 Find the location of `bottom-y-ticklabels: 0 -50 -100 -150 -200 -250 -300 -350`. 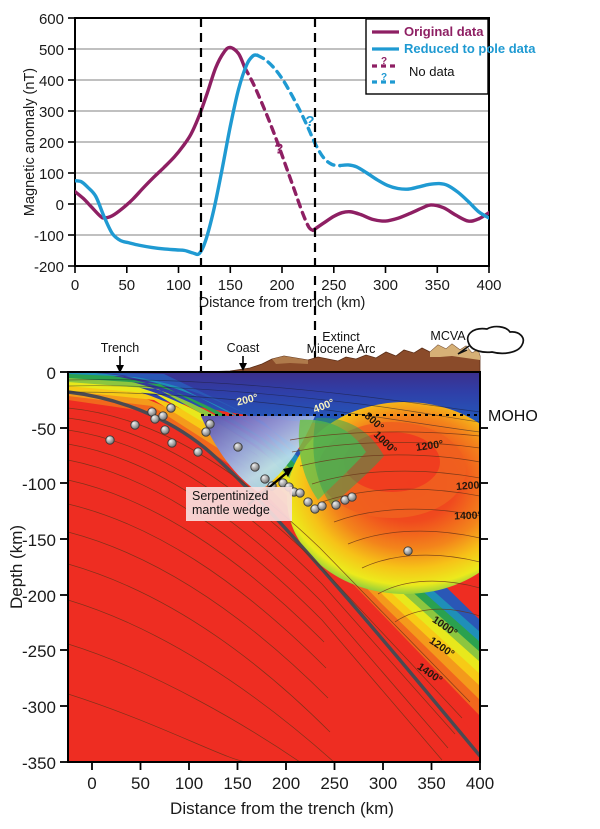

bottom-y-ticklabels: 0 -50 -100 -150 -200 -250 -300 -350 is located at coordinates (39, 568).